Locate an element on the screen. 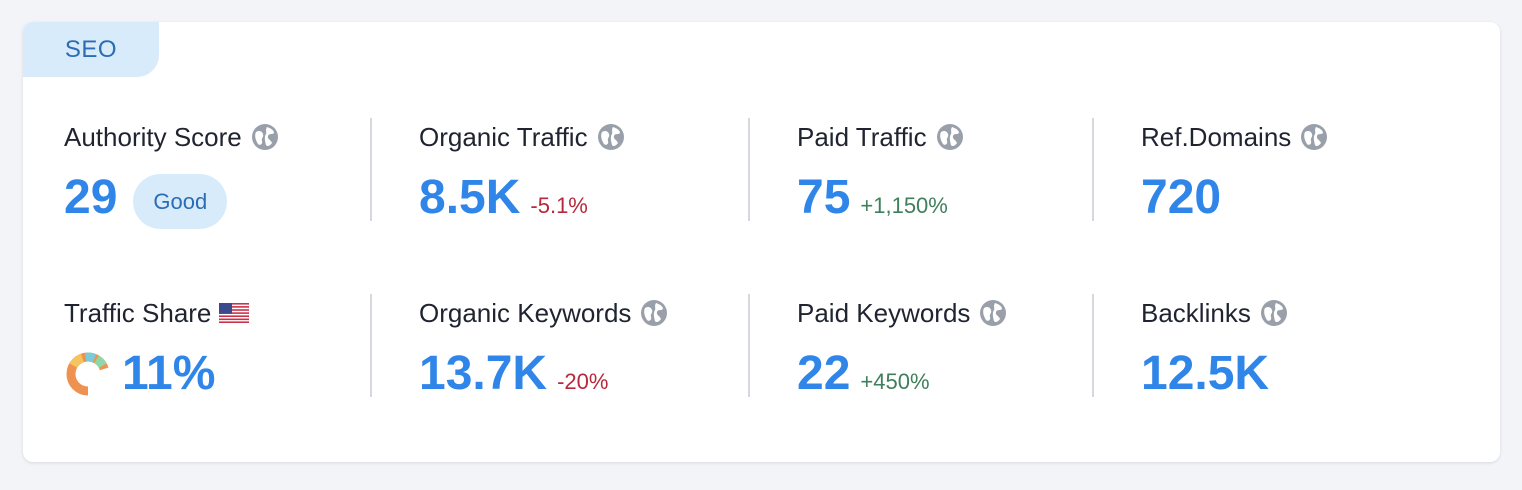 The height and width of the screenshot is (490, 1522). organic-traffic-value: 8.5K is located at coordinates (470, 197).